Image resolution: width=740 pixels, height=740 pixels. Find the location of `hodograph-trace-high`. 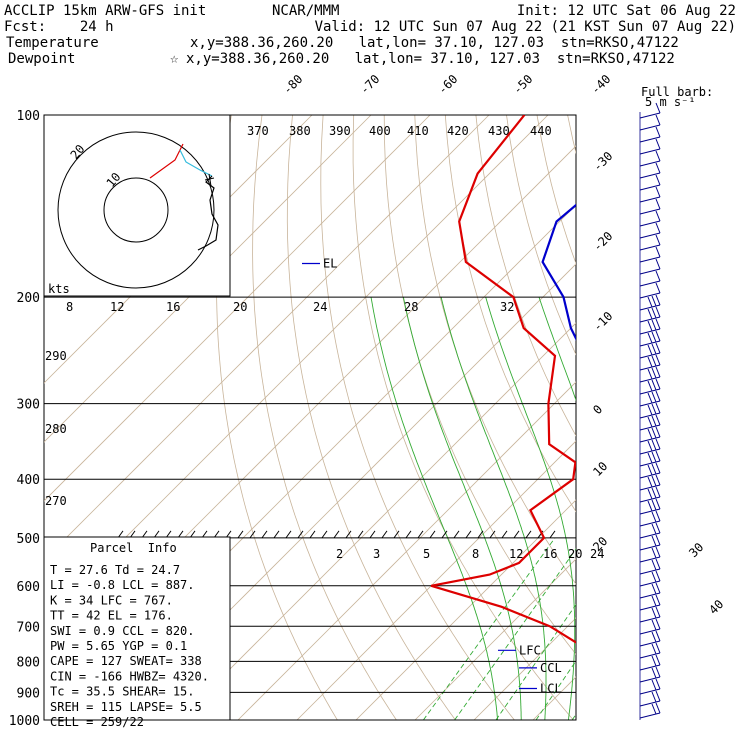

hodograph-trace-high is located at coordinates (208, 213).